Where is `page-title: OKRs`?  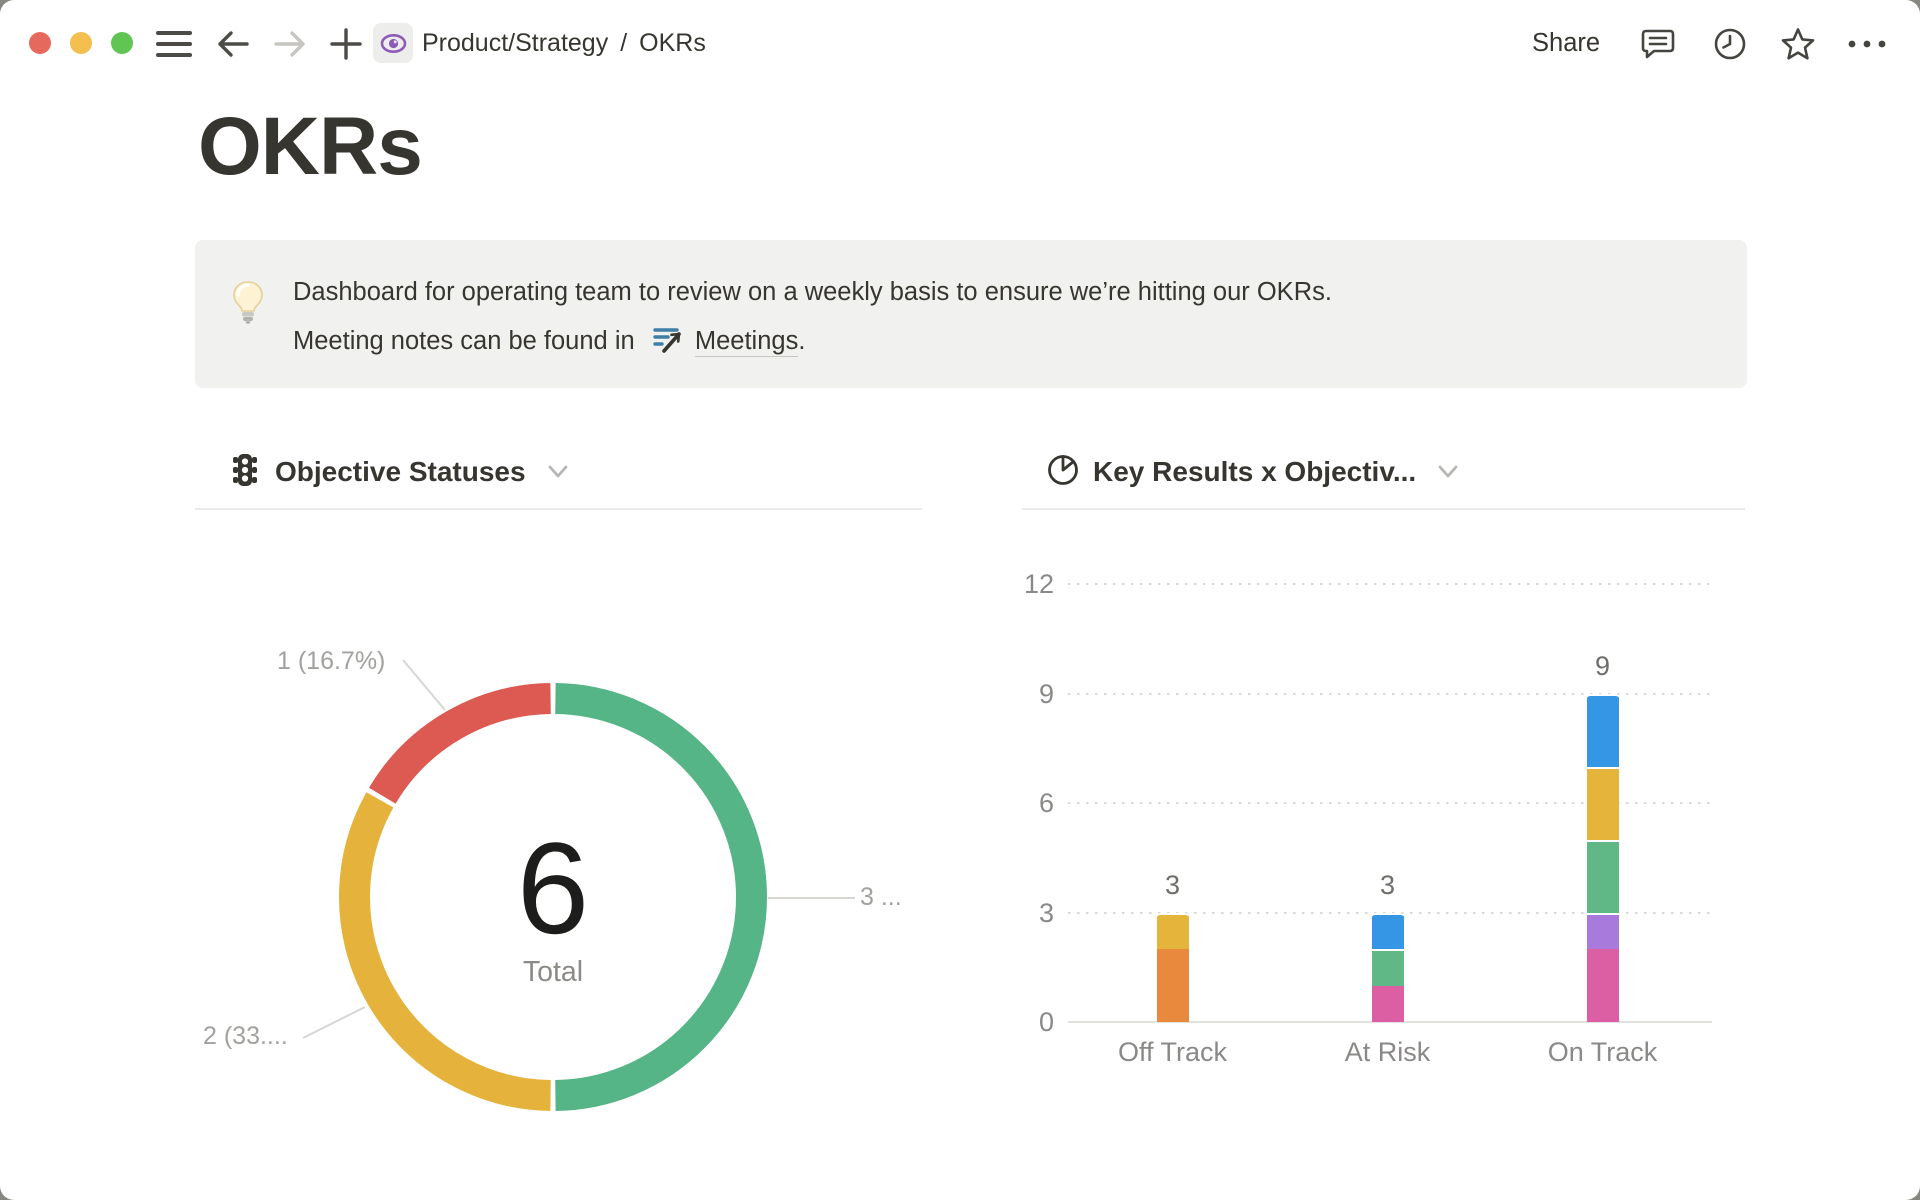
page-title: OKRs is located at coordinates (310, 146).